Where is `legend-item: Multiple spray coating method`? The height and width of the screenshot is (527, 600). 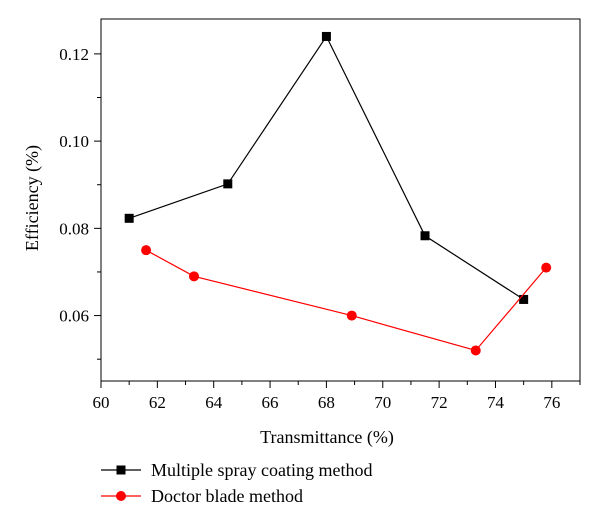 legend-item: Multiple spray coating method is located at coordinates (236, 470).